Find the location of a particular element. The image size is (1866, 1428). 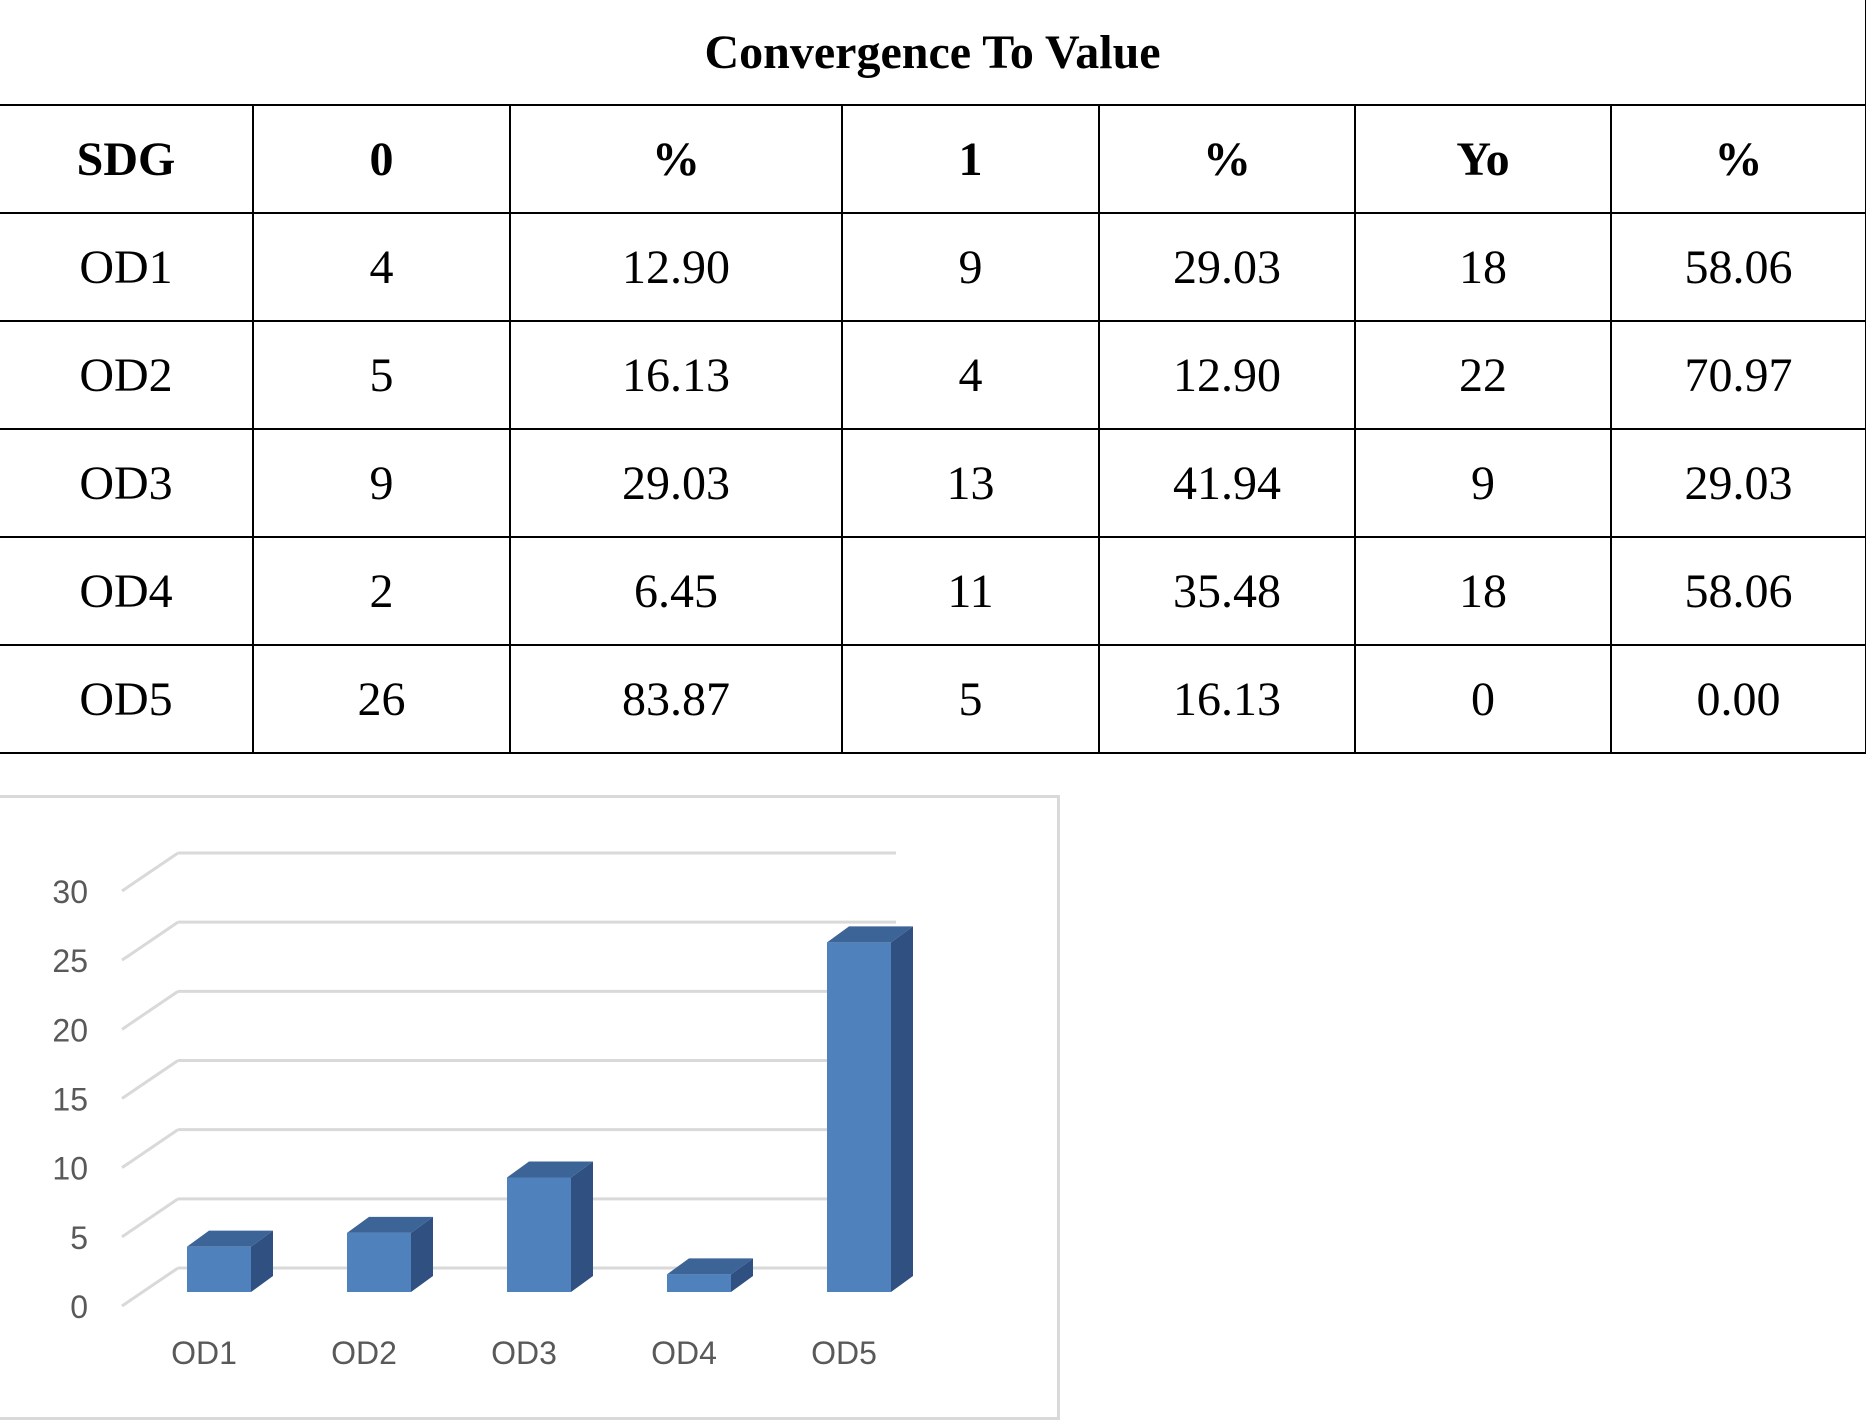

table-row: OD5 26 83.87 5 16.13 0 0.00 is located at coordinates (933, 699).